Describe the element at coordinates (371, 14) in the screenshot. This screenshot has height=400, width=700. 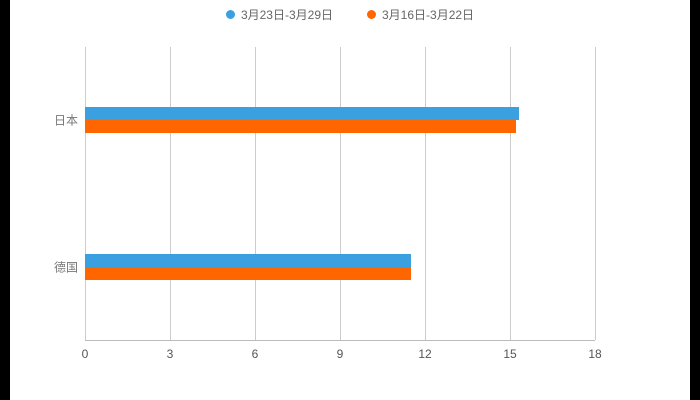
I see `legend-swatch-orange-icon` at that location.